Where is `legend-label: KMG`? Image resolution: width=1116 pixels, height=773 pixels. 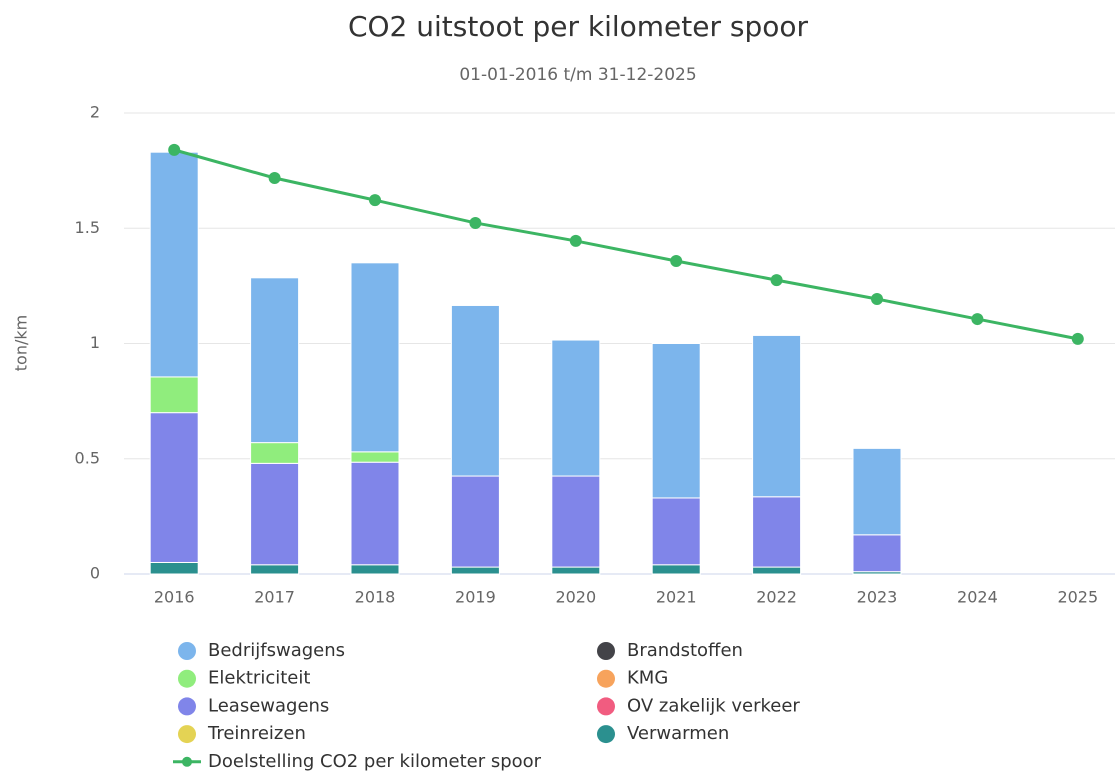 legend-label: KMG is located at coordinates (647, 678).